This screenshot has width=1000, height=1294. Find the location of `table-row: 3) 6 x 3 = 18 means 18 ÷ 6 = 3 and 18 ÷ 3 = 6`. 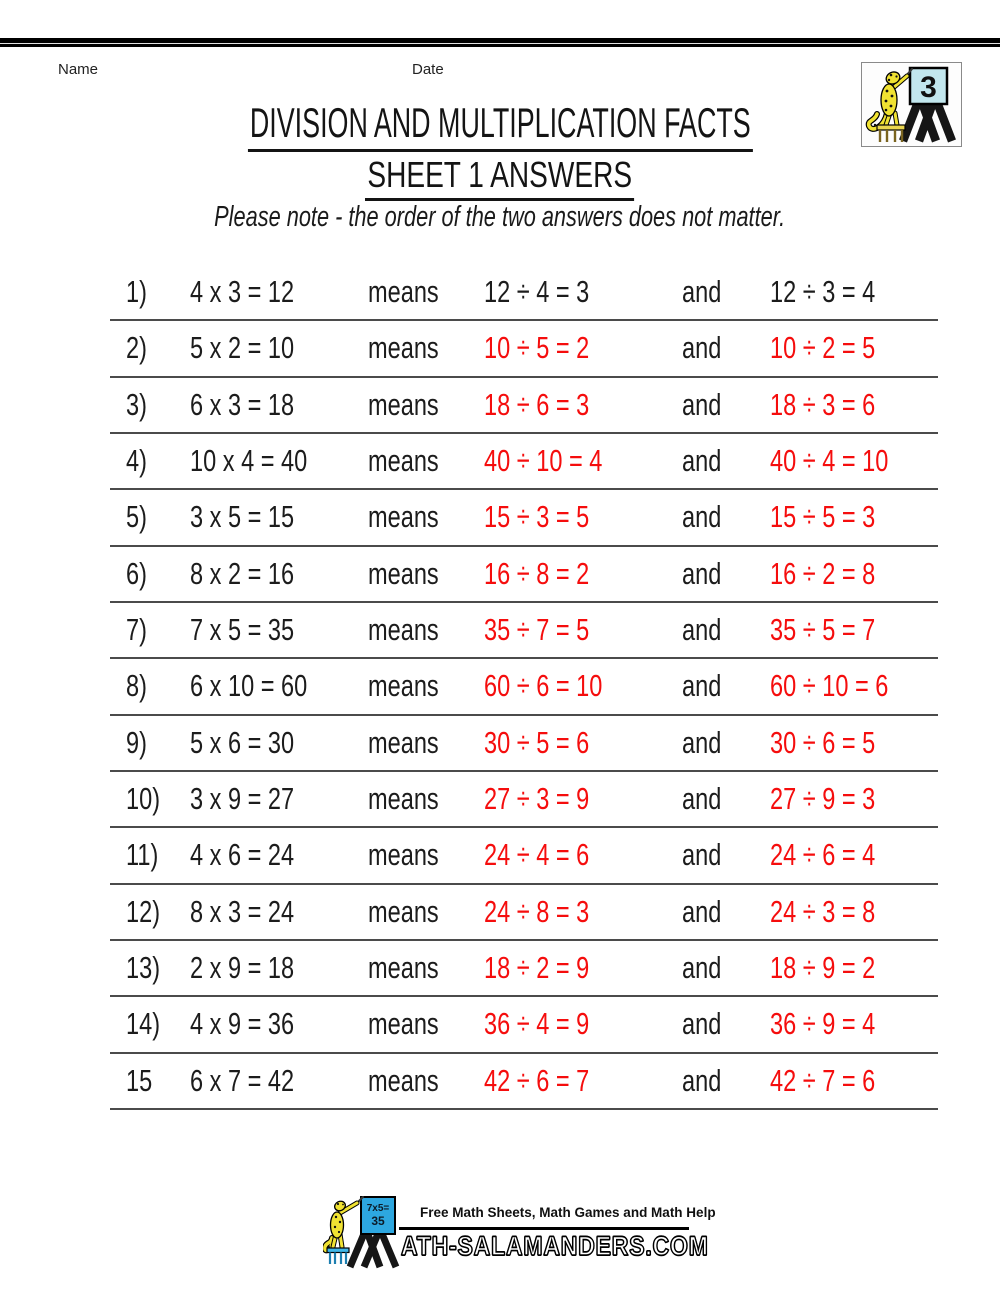

table-row: 3) 6 x 3 = 18 means 18 ÷ 6 = 3 and 18 ÷ 3 = 6 is located at coordinates (524, 406).